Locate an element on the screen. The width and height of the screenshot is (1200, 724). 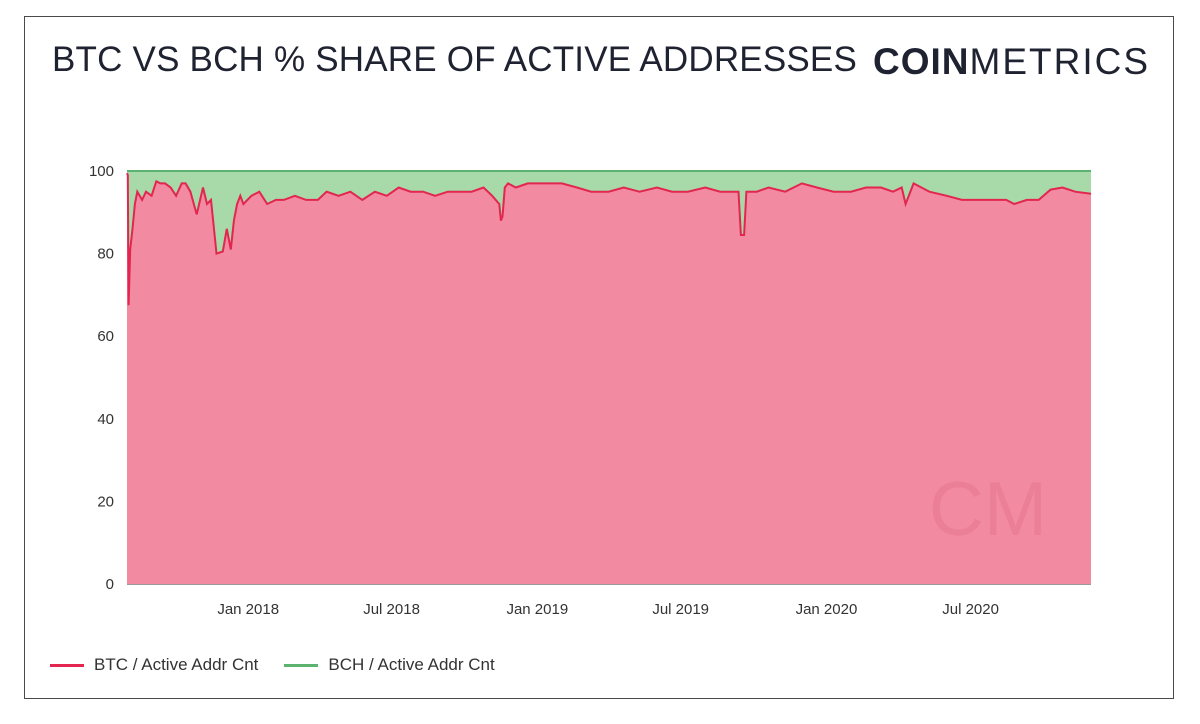
legend-item-btc: BTC / Active Addr Cnt is located at coordinates (154, 665).